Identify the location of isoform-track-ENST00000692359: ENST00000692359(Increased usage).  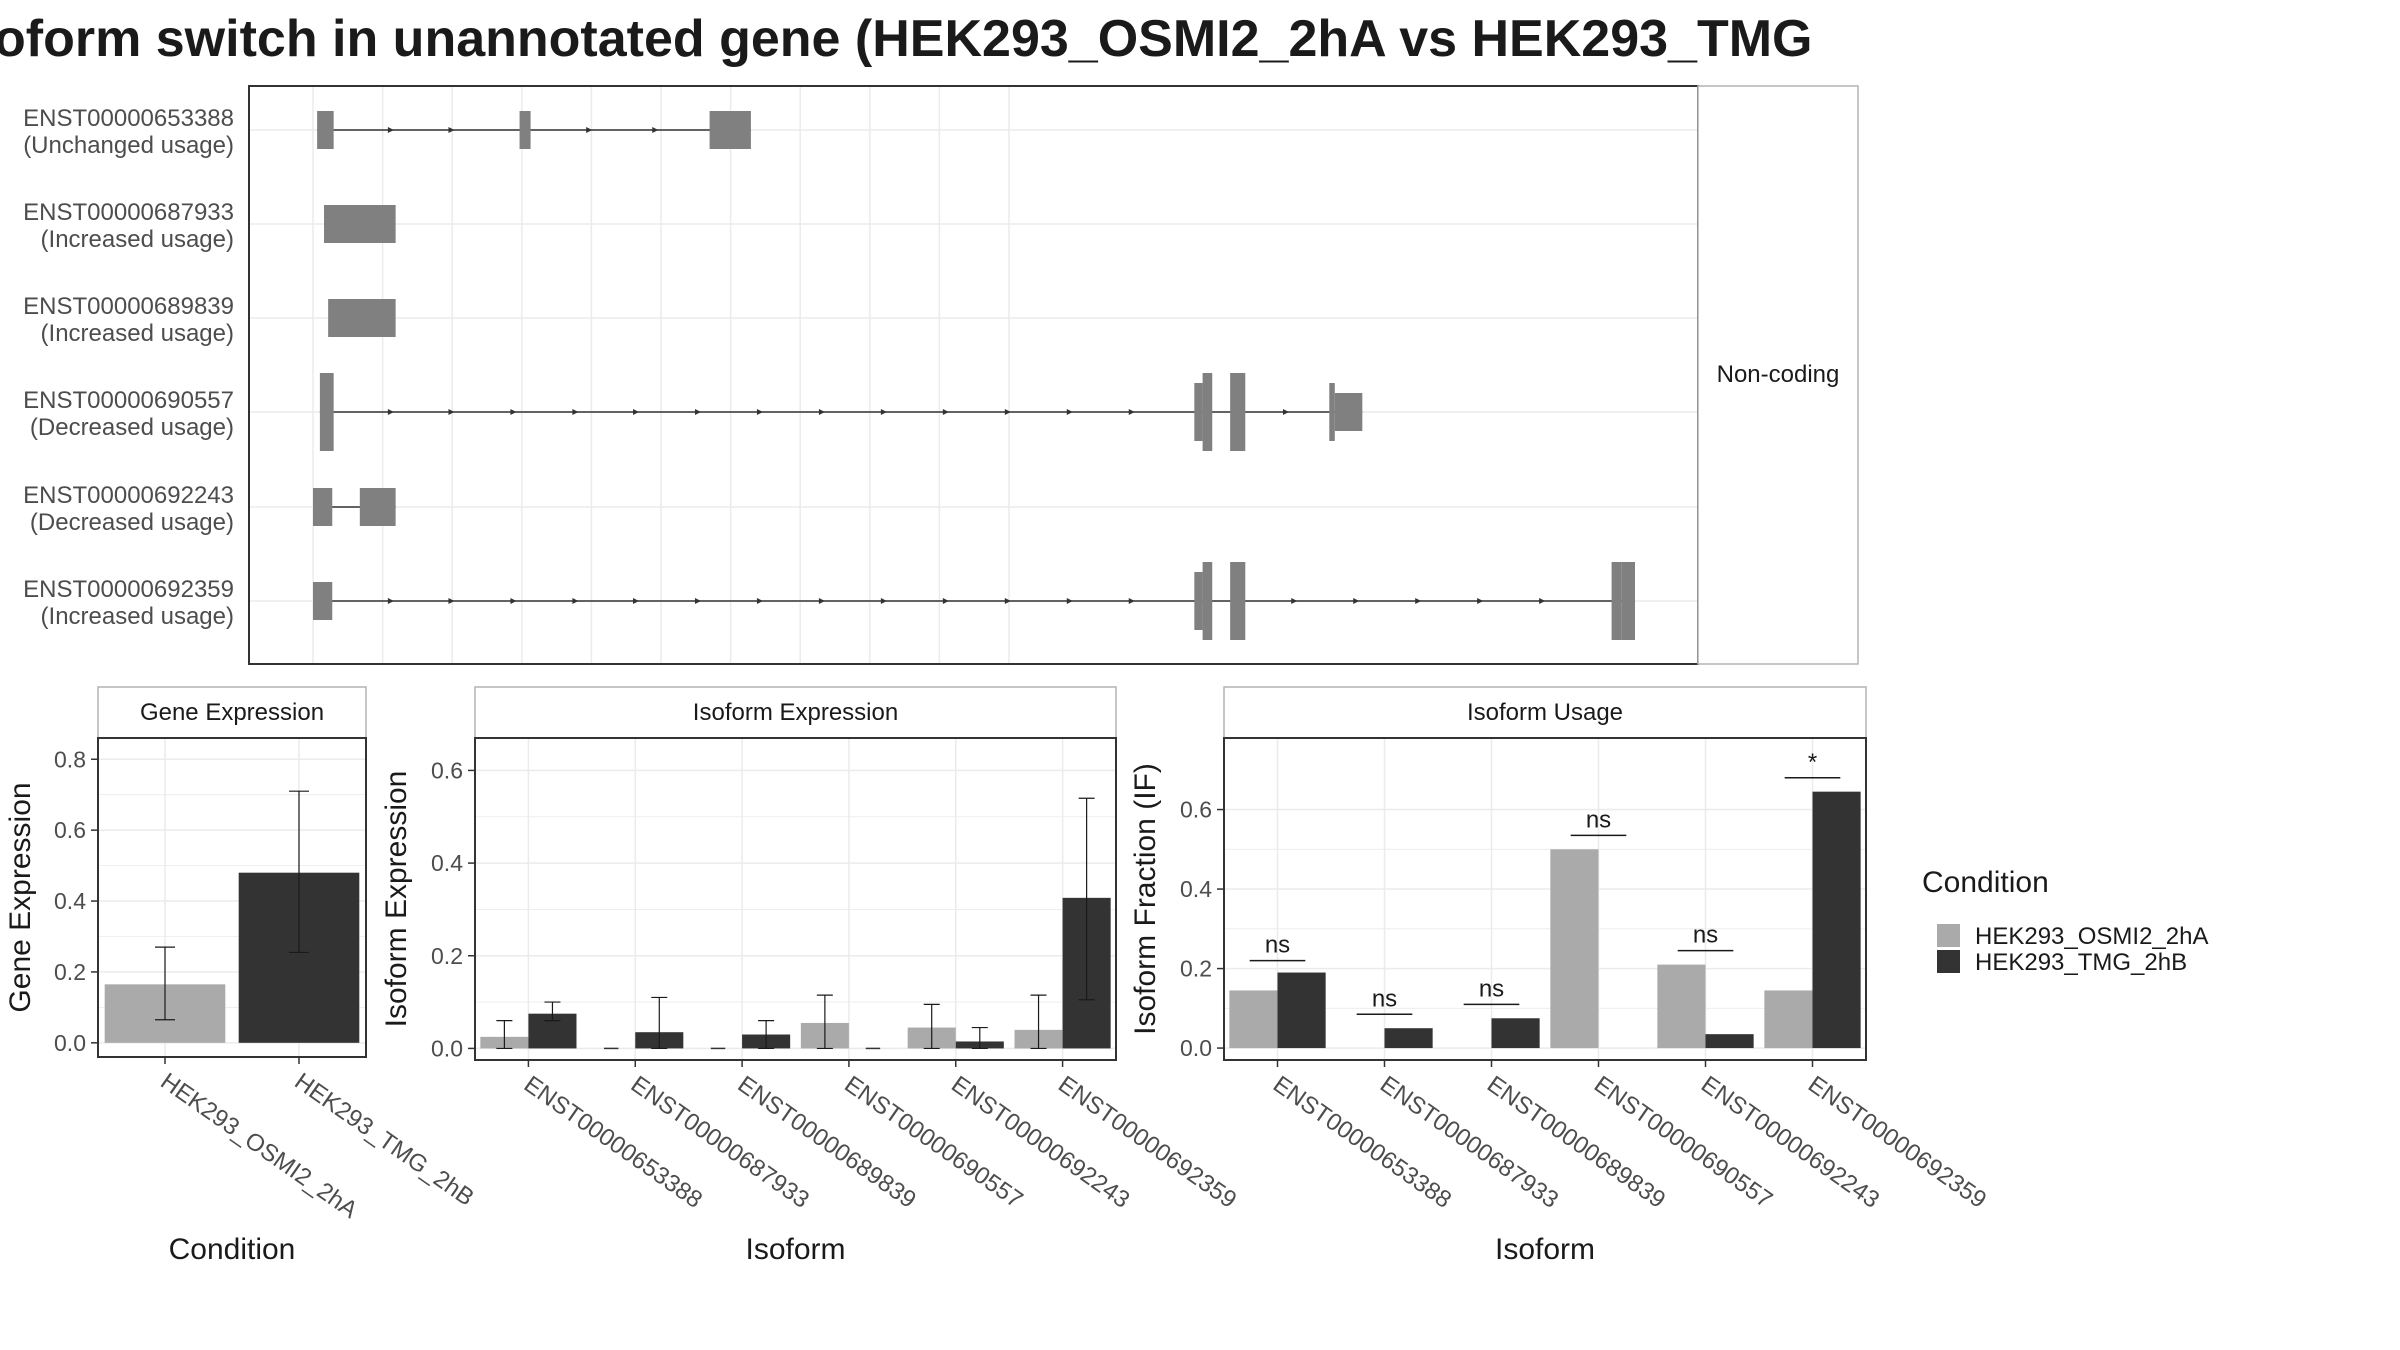
(829, 601).